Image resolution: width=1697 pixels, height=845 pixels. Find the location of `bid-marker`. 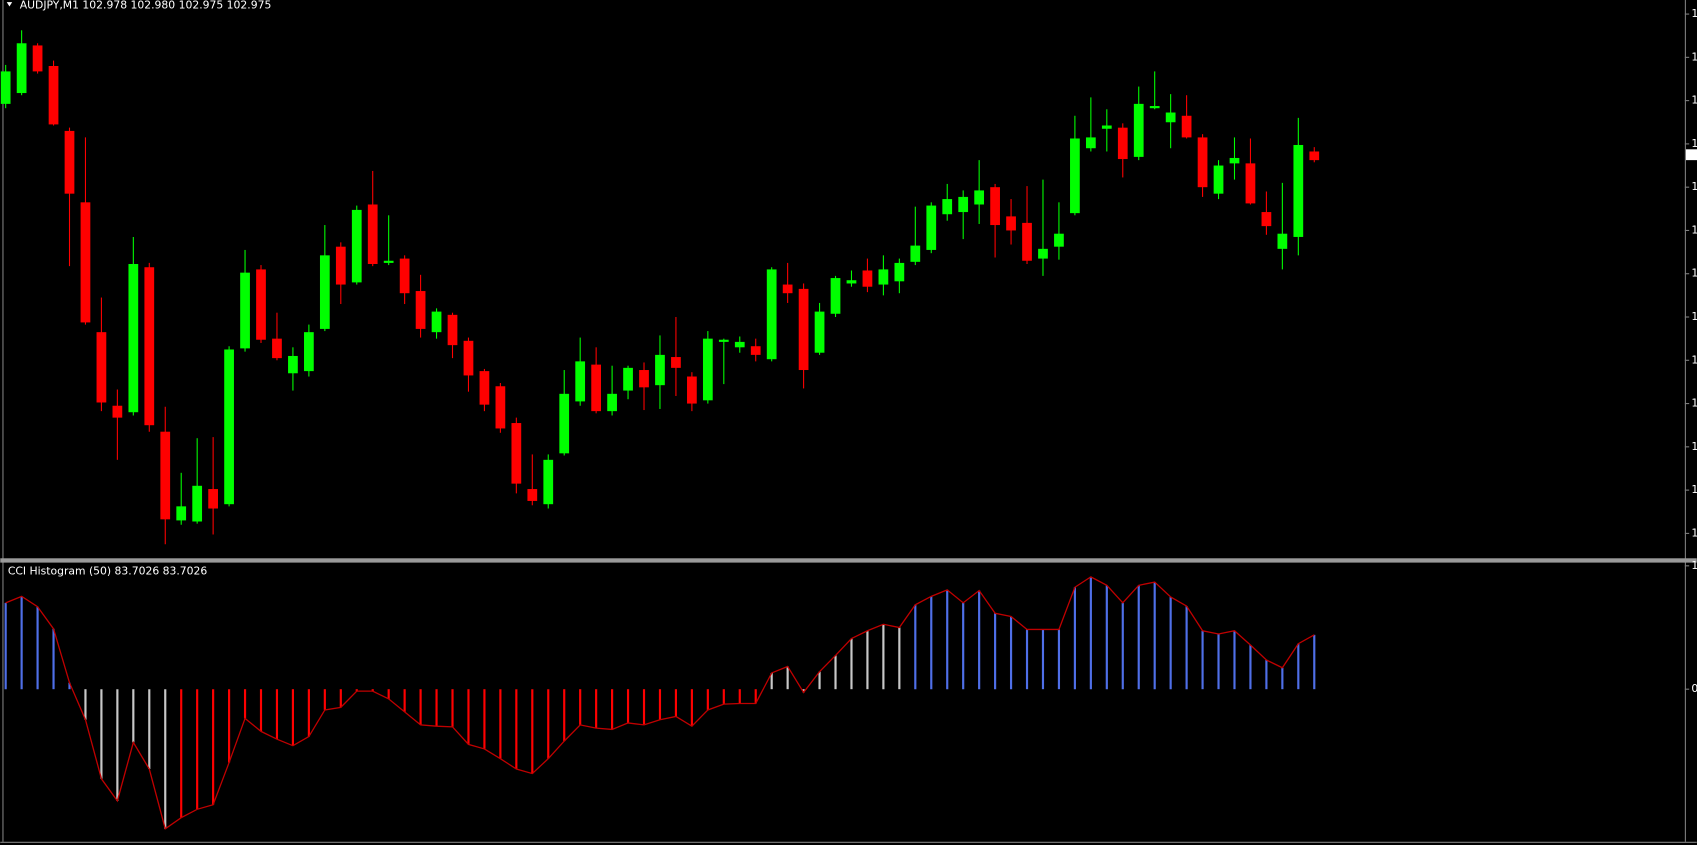

bid-marker is located at coordinates (1691, 155).